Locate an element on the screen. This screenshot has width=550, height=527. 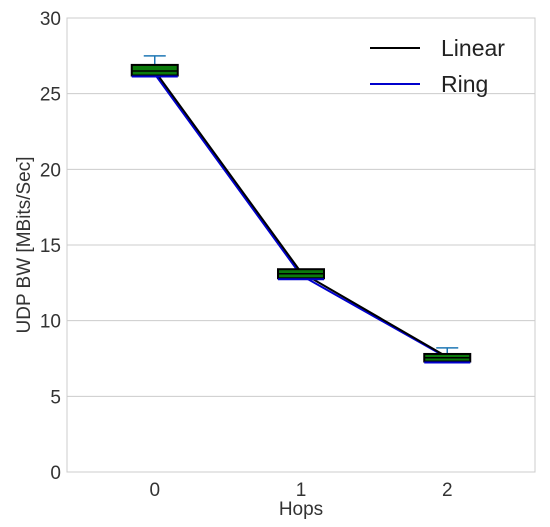
y-tick-label: 30 is located at coordinates (50, 19).